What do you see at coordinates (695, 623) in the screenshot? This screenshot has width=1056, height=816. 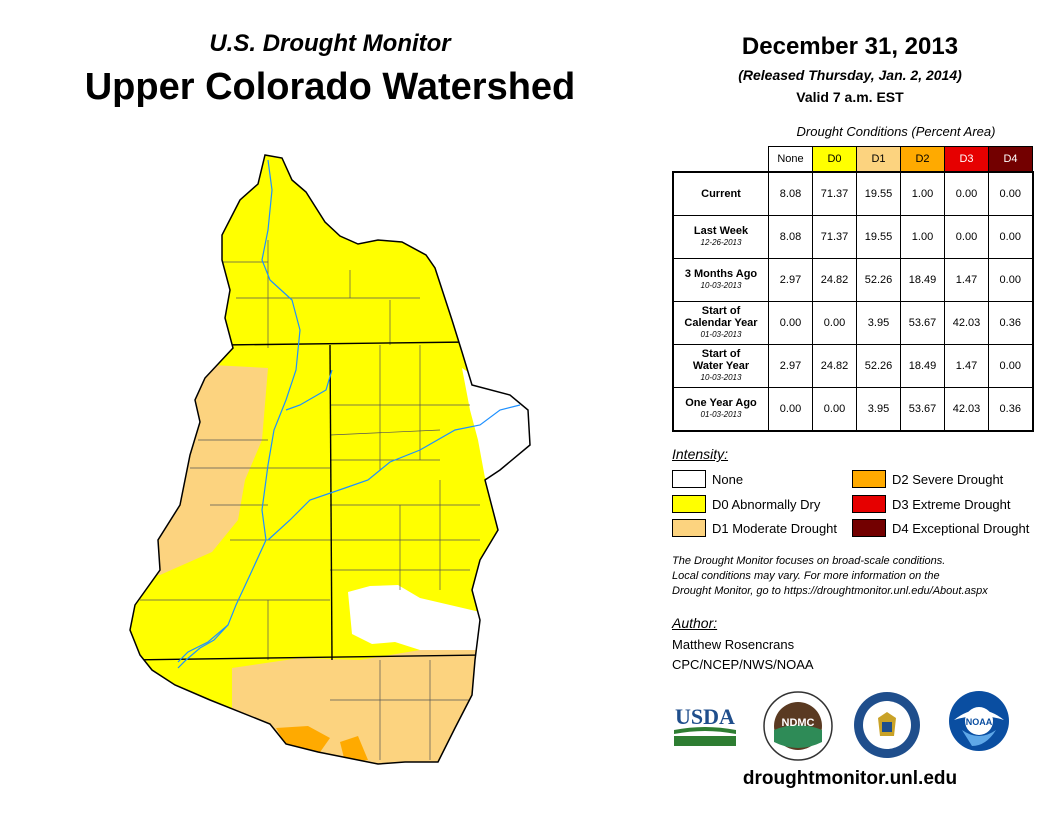 I see `author-heading: Author:` at bounding box center [695, 623].